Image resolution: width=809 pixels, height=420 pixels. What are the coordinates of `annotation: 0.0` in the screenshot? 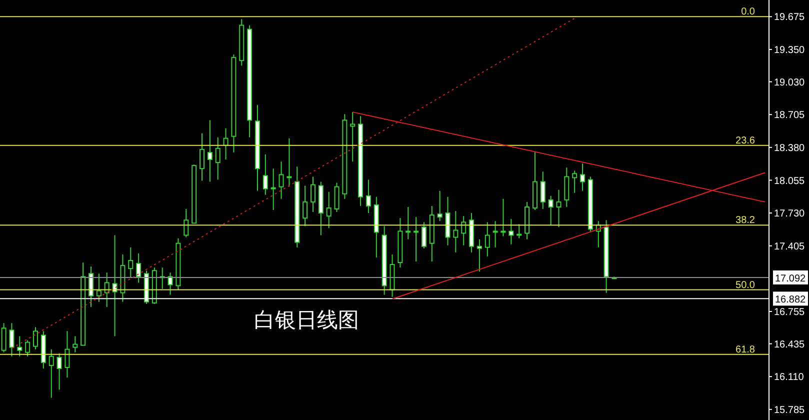 It's located at (748, 12).